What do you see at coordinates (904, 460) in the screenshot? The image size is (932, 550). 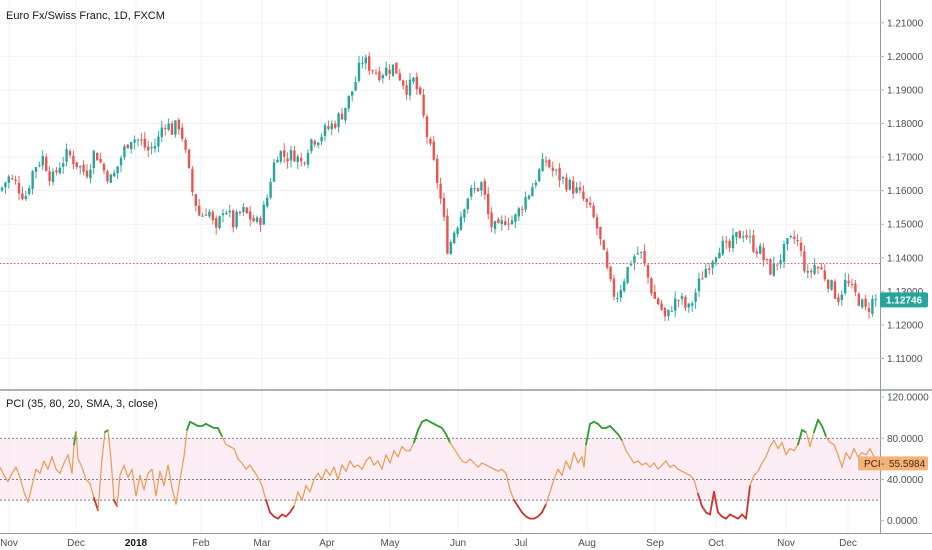 I see `pci-axis: 120.0000 80.0000 40.0000 0.0000` at bounding box center [904, 460].